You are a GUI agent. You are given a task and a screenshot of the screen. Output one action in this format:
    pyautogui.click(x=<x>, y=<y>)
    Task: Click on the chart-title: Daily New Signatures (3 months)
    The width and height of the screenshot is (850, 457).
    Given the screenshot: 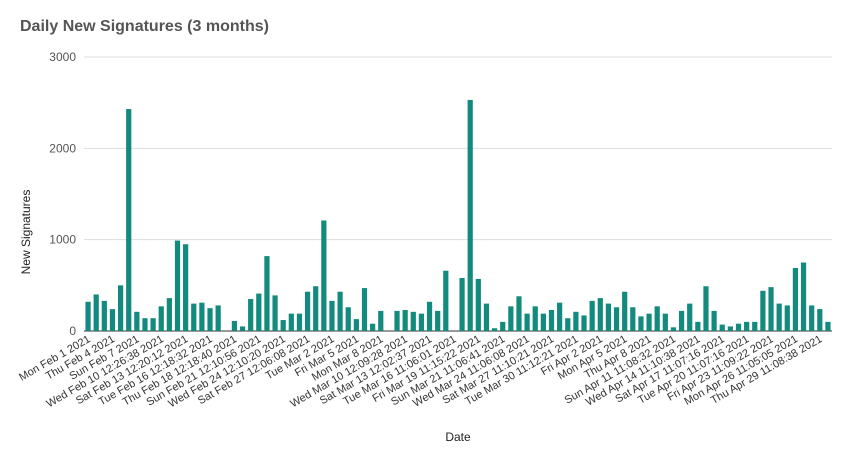 What is the action you would take?
    pyautogui.click(x=144, y=26)
    